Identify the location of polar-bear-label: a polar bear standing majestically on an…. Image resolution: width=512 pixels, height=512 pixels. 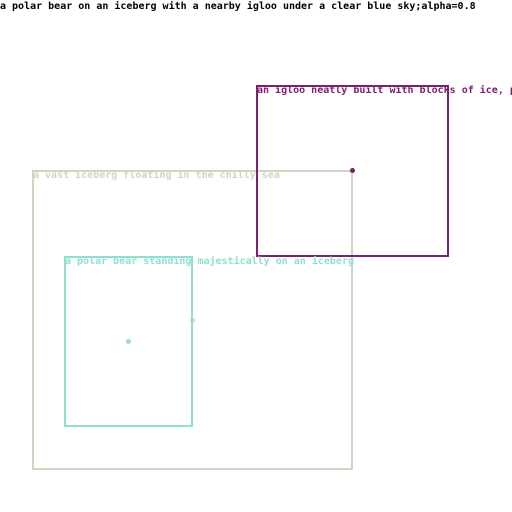
(209, 261).